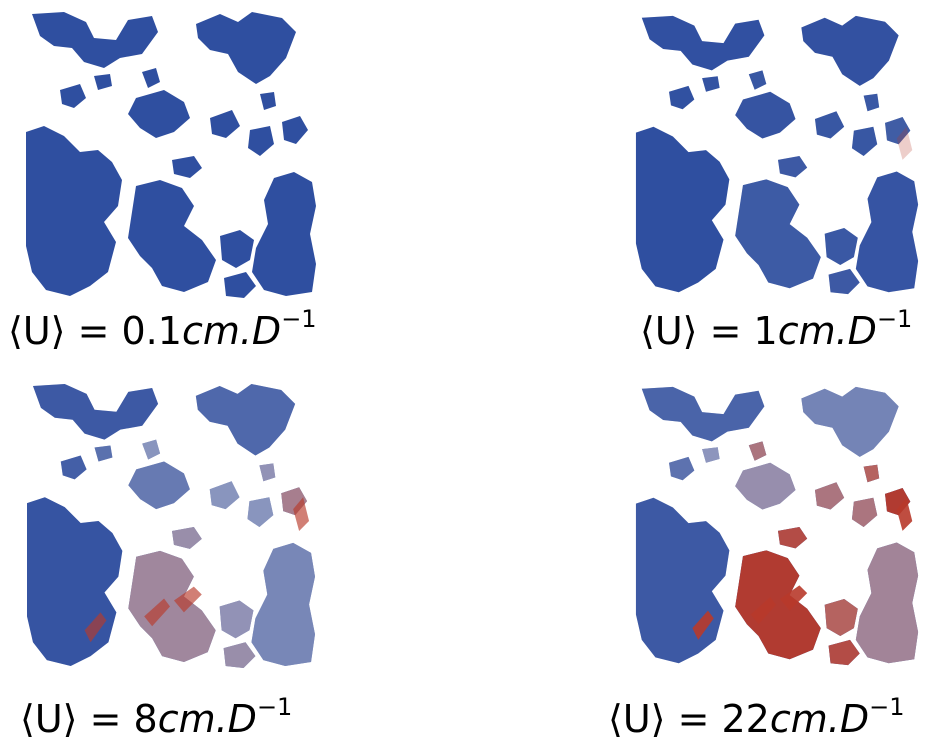 This screenshot has height=747, width=935. Describe the element at coordinates (756, 717) in the screenshot. I see `velocity-caption-4: ⟨U⟩ = 22cm.D−1` at that location.